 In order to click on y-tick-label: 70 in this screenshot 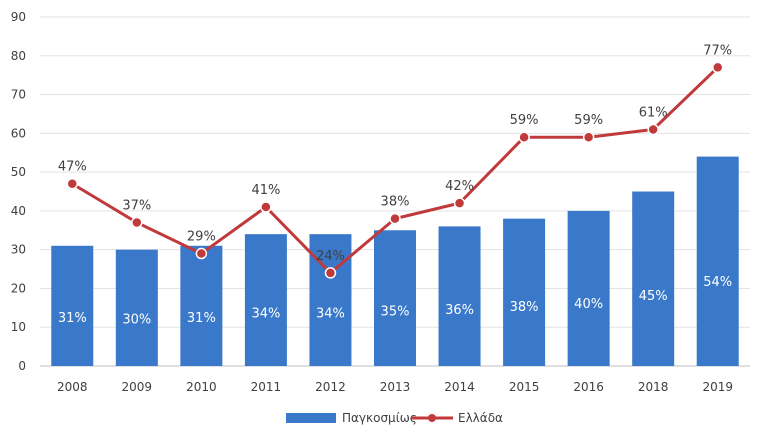, I will do `click(18, 95)`.